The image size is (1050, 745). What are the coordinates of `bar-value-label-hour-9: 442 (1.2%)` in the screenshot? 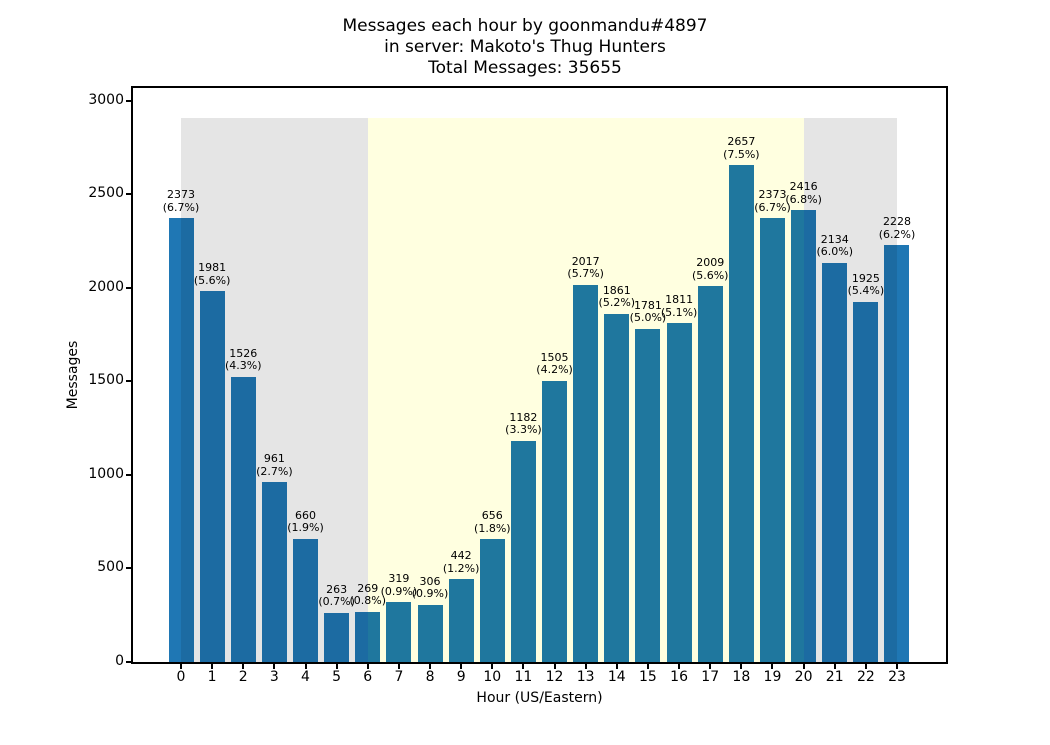 It's located at (461, 562).